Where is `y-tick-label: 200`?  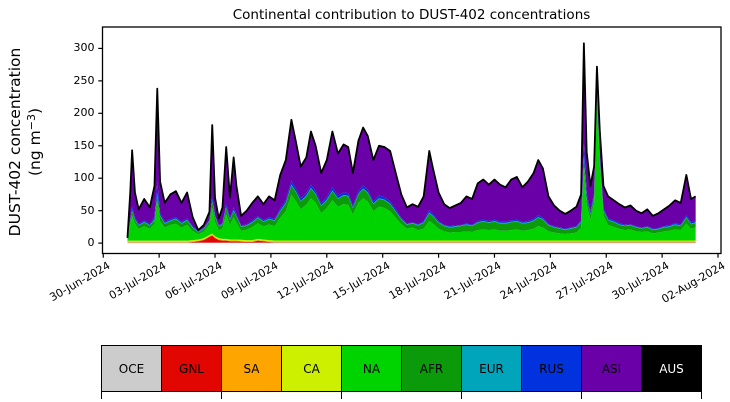
y-tick-label: 200 is located at coordinates (84, 113).